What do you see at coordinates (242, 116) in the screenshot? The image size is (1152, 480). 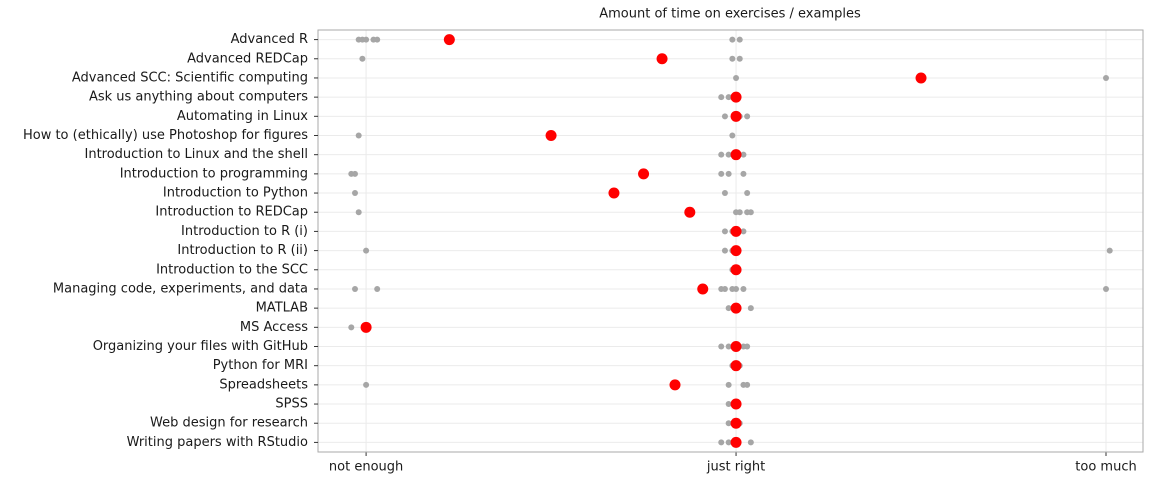 I see `y-tick-label: Automating in Linux` at bounding box center [242, 116].